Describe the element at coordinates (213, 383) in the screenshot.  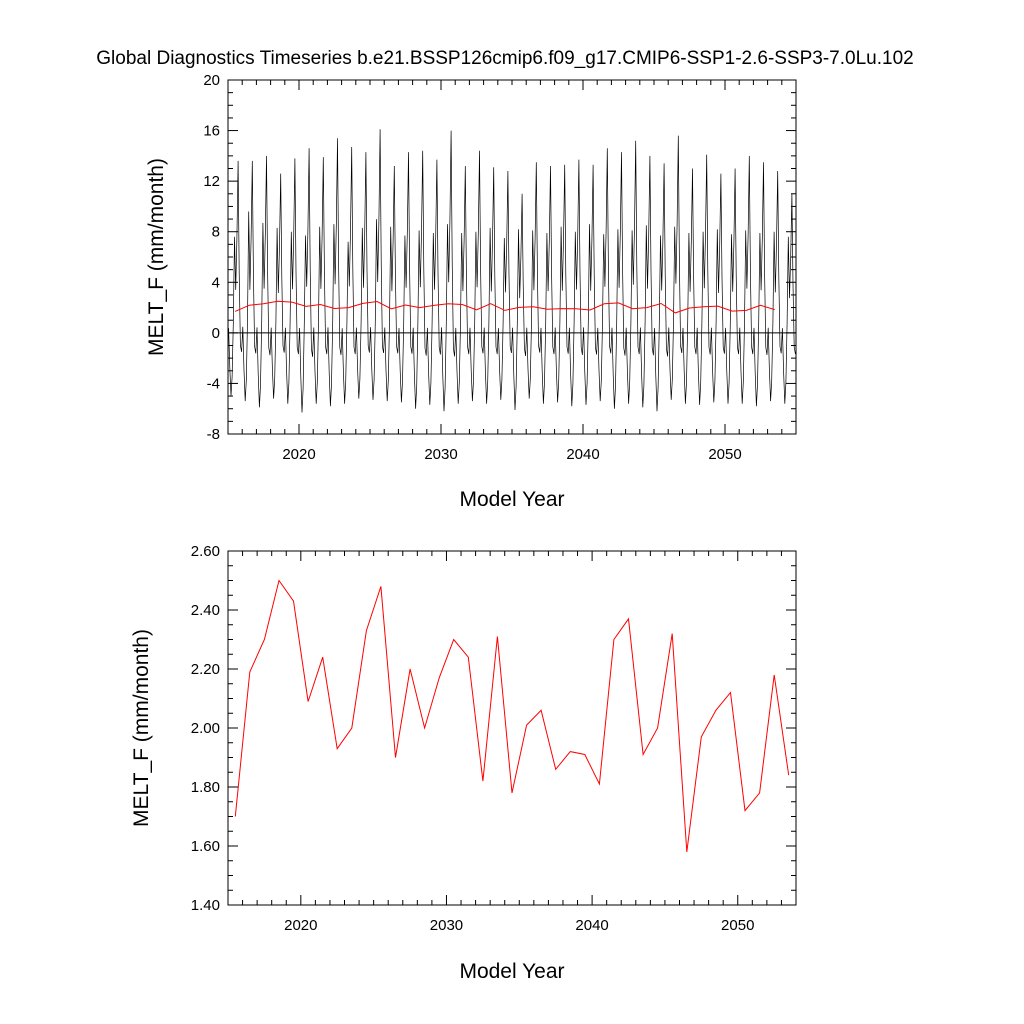
I see `y-tick-label: -4` at that location.